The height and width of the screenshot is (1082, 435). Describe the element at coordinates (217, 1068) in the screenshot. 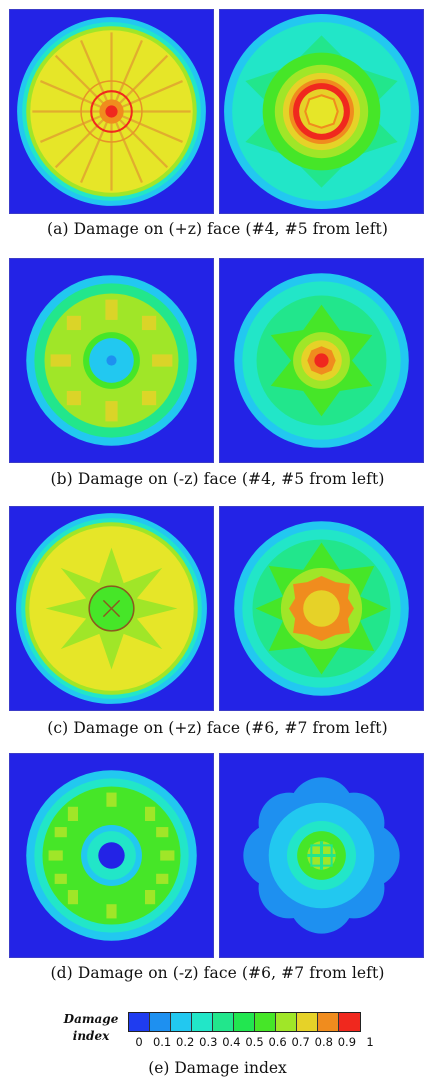

I see `caption-e: (e) Damage index` at that location.